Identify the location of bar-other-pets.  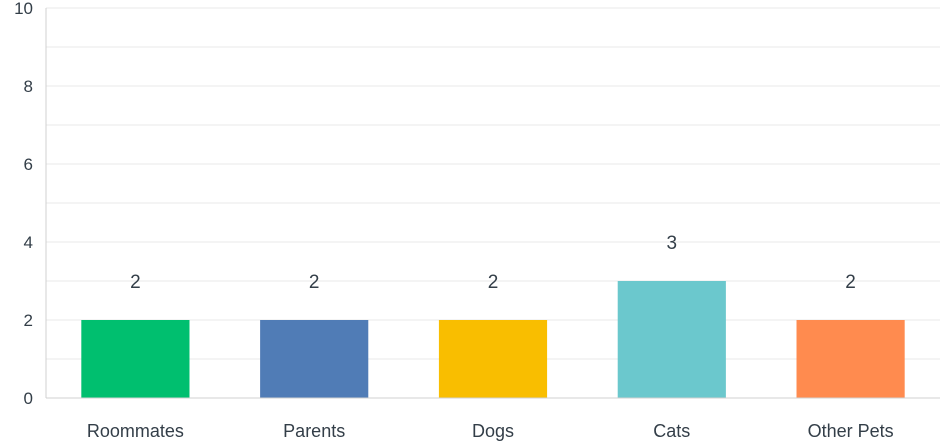
(850, 359).